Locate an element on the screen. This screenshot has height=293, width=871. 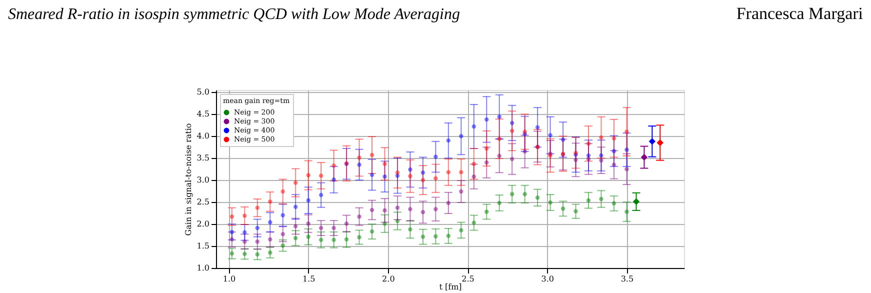
x-tick-label: 2.0 is located at coordinates (388, 279).